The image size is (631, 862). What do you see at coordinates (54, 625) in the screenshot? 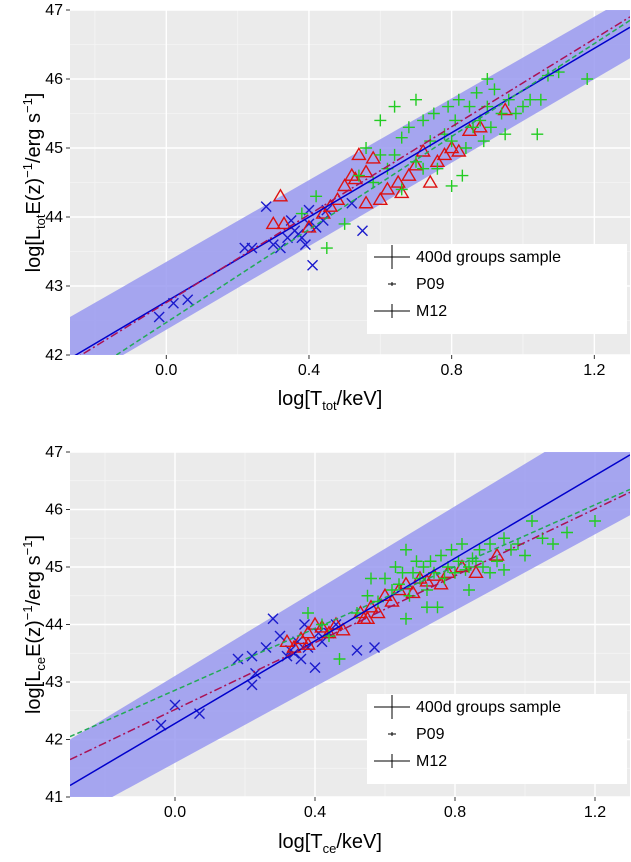
I see `y-tick-label: 44` at bounding box center [54, 625].